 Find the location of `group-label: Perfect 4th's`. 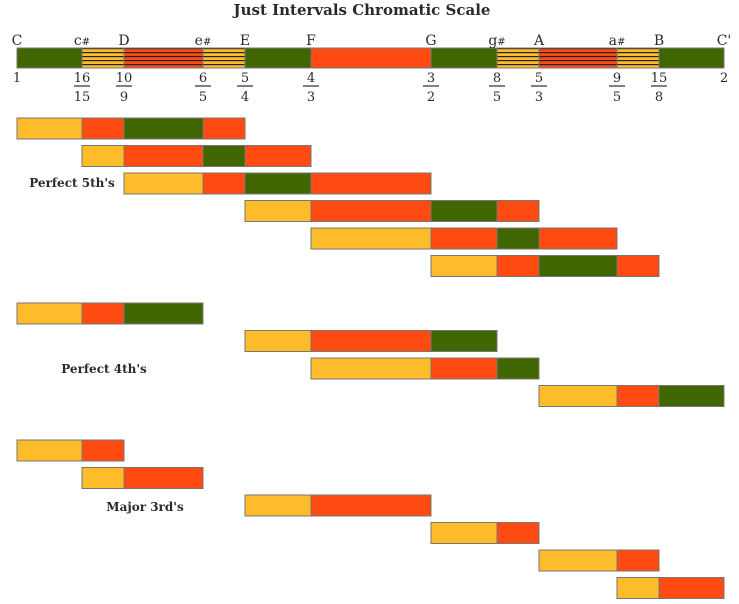

group-label: Perfect 4th's is located at coordinates (104, 369).